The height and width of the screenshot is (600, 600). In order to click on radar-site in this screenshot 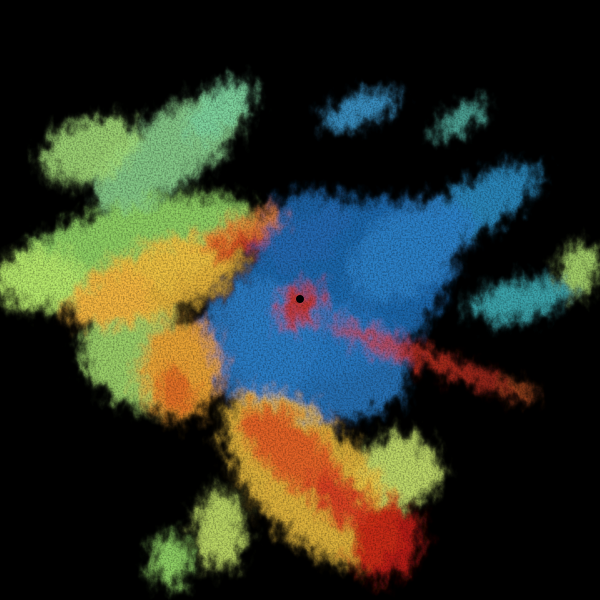, I will do `click(300, 299)`.